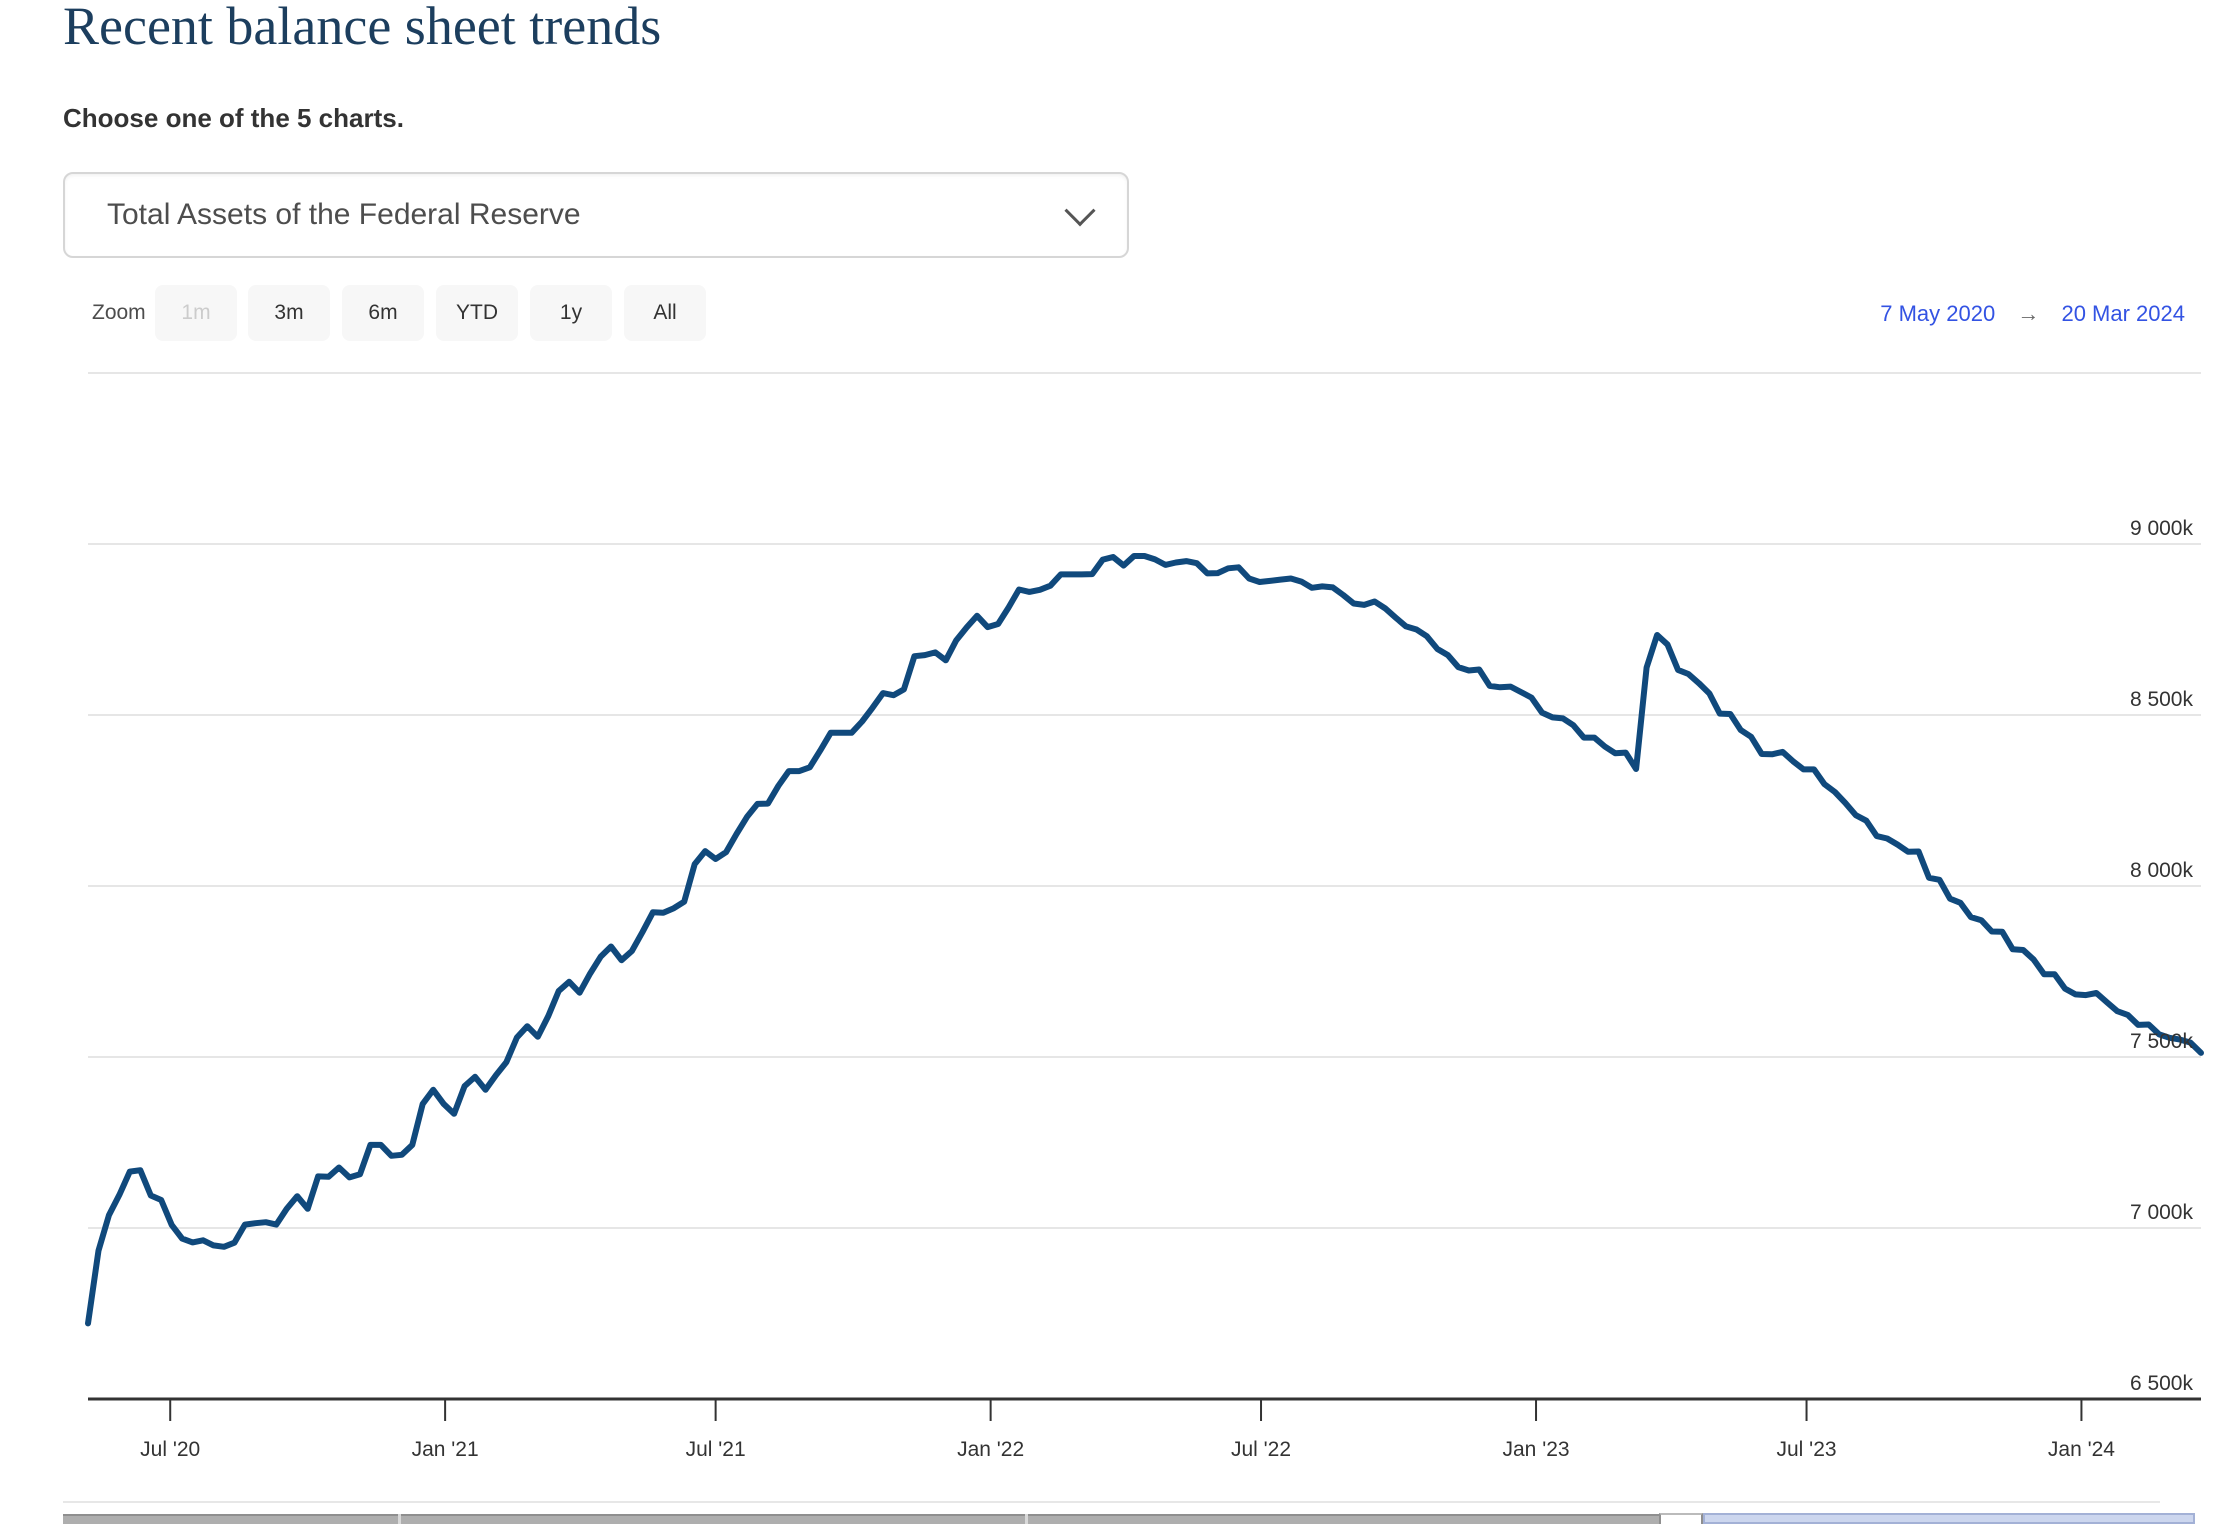 The width and height of the screenshot is (2222, 1524). Describe the element at coordinates (1938, 313) in the screenshot. I see `range-start-input: 7 May 2020` at that location.